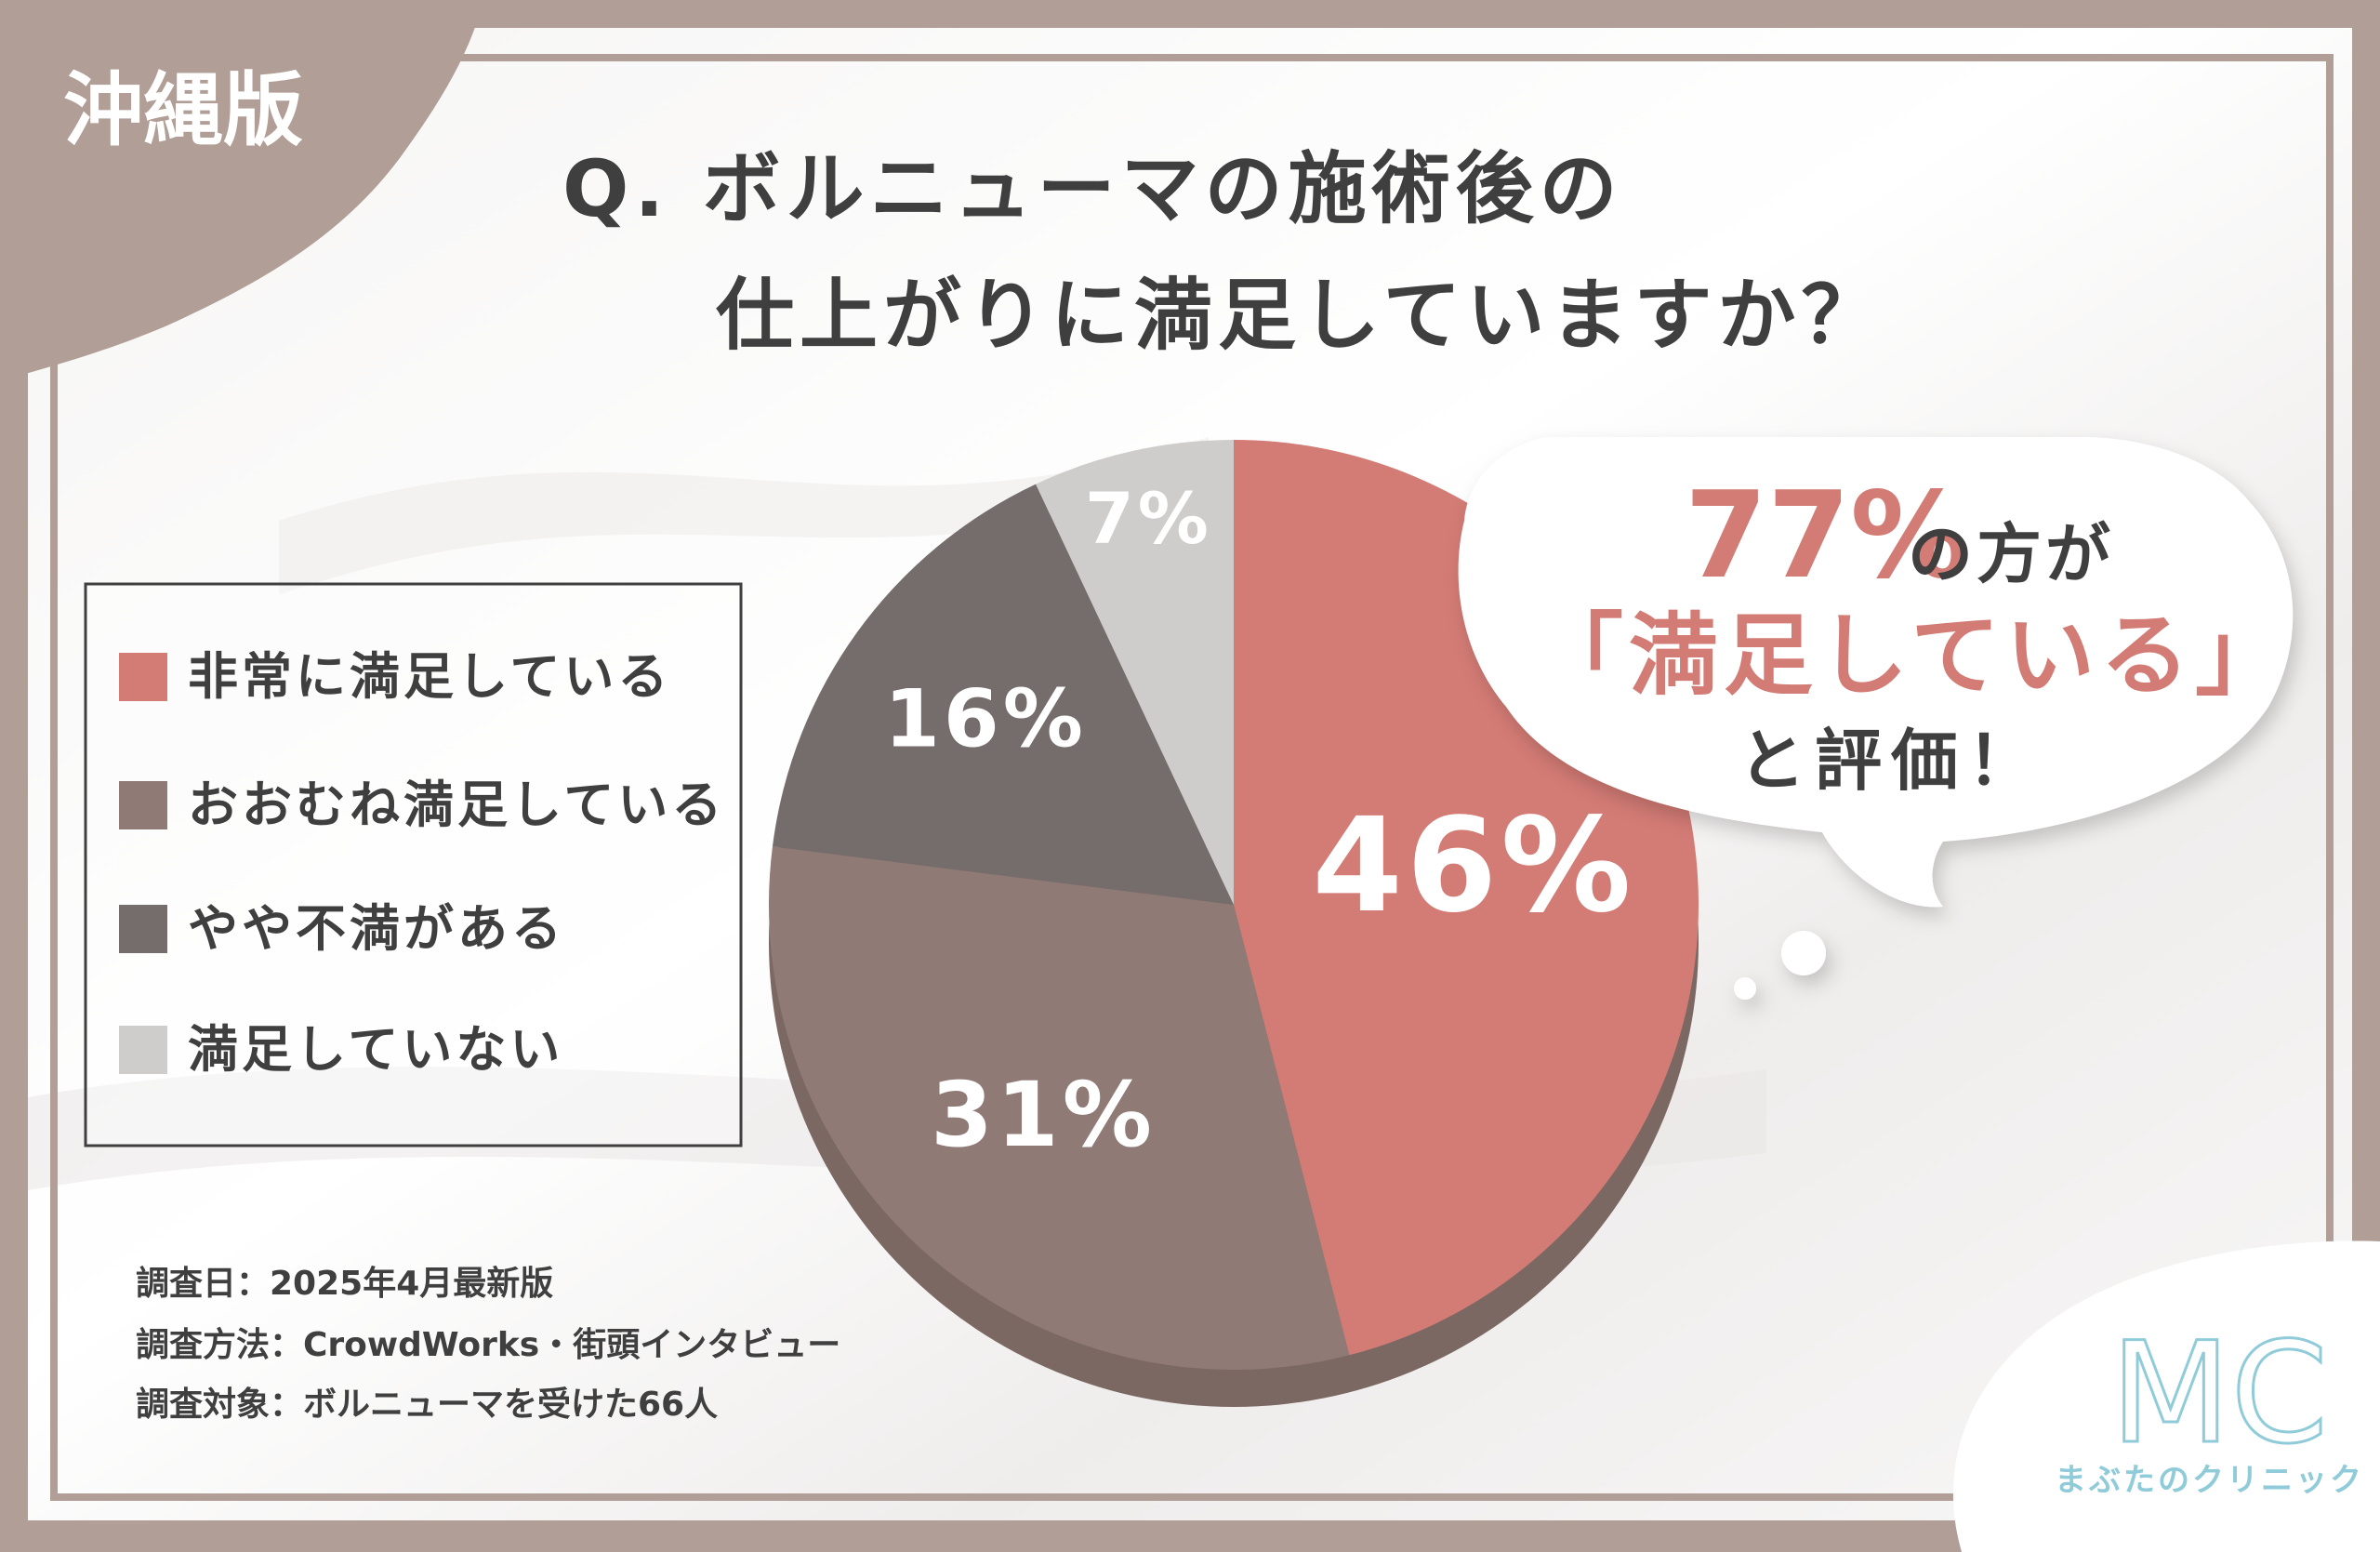 Image resolution: width=2380 pixels, height=1552 pixels. Describe the element at coordinates (2209, 1480) in the screenshot. I see `logo-name: まぶたのクリニック` at that location.